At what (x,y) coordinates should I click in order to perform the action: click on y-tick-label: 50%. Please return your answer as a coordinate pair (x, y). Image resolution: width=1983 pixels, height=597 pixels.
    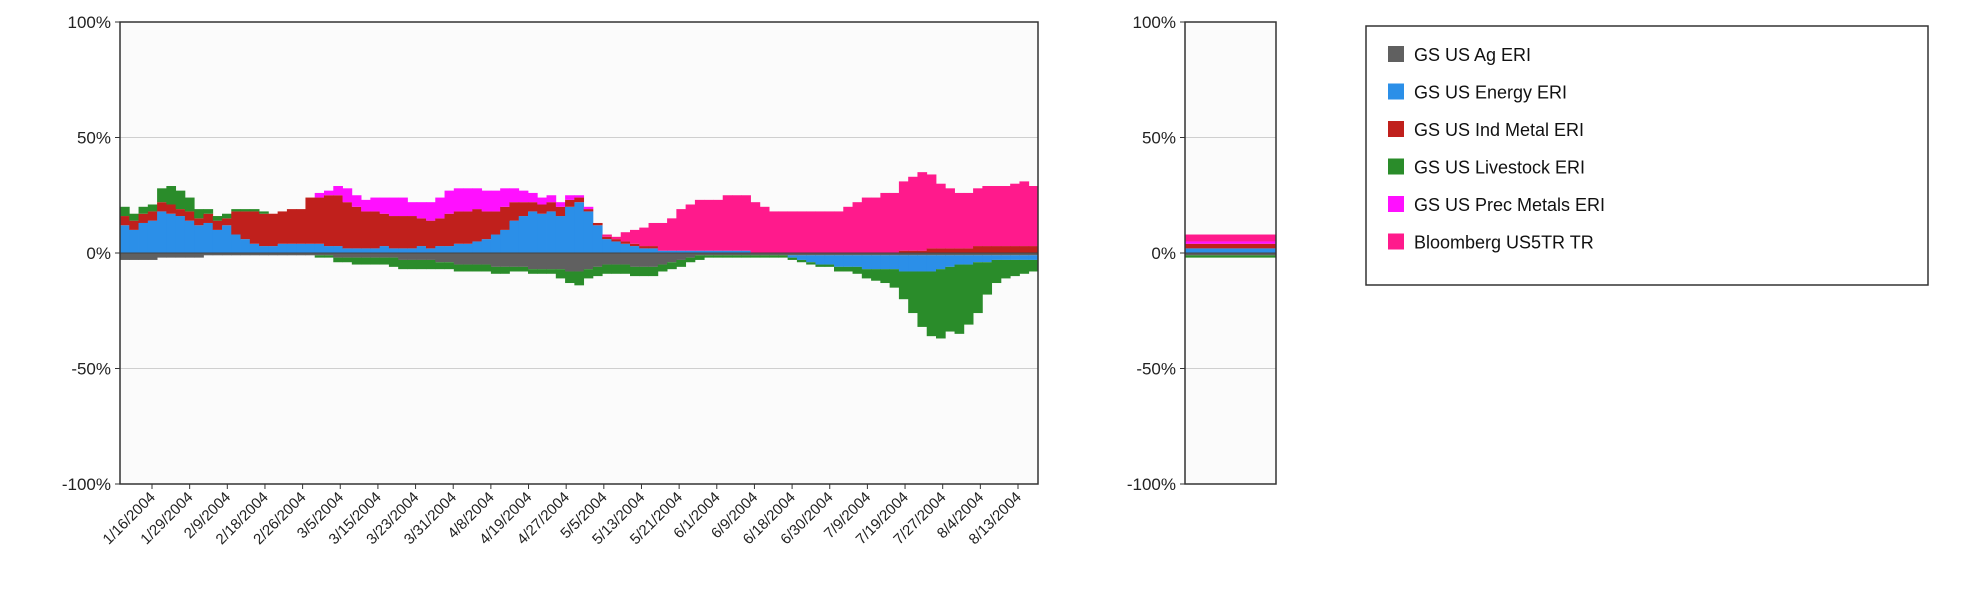
    Looking at the image, I should click on (1159, 138).